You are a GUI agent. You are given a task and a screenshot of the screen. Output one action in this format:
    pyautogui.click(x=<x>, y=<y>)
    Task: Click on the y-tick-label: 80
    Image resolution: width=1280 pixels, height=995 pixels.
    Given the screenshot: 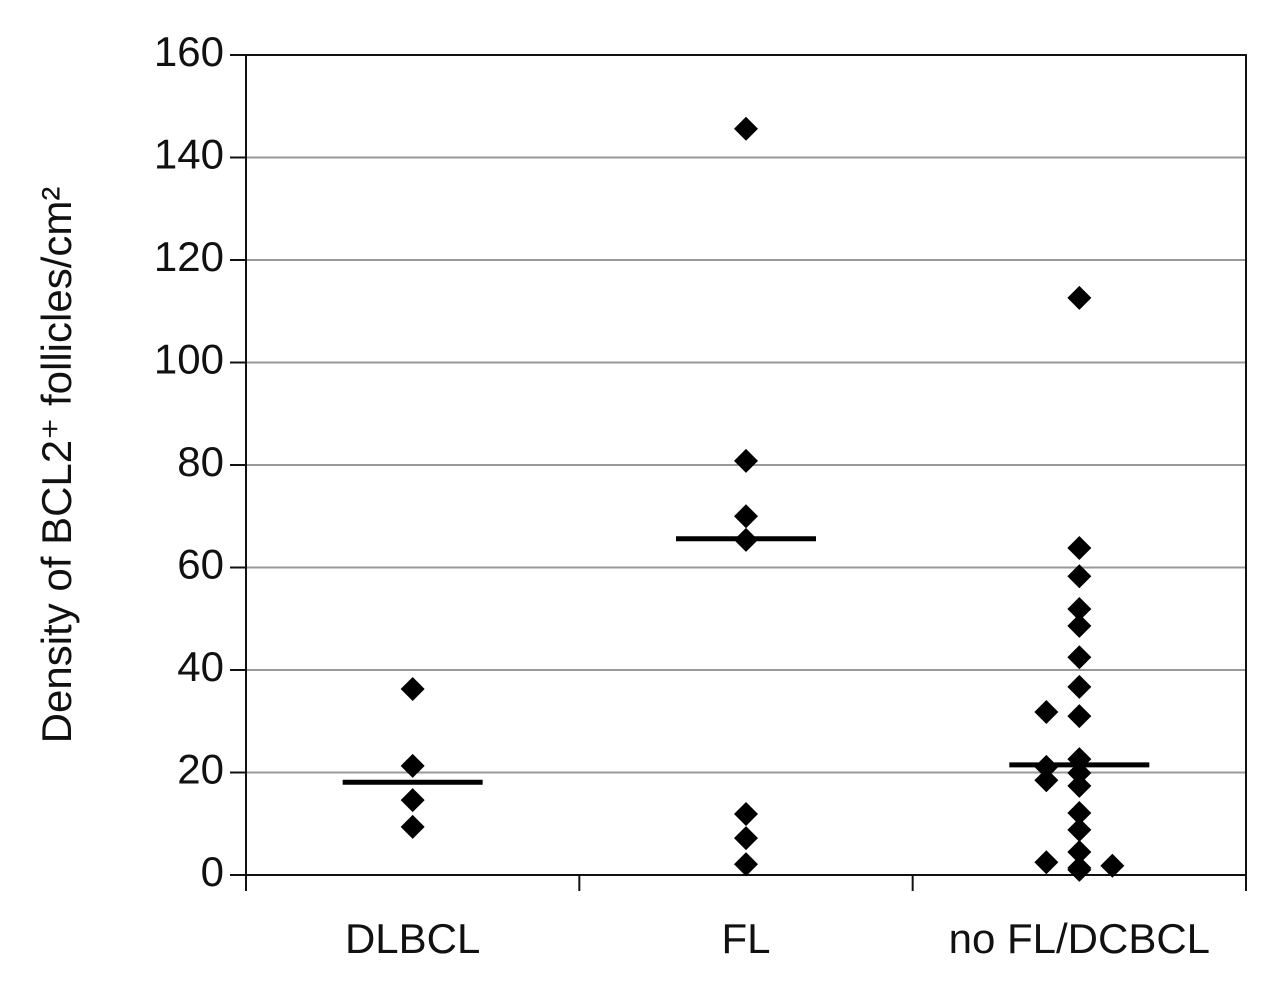 What is the action you would take?
    pyautogui.click(x=200, y=461)
    